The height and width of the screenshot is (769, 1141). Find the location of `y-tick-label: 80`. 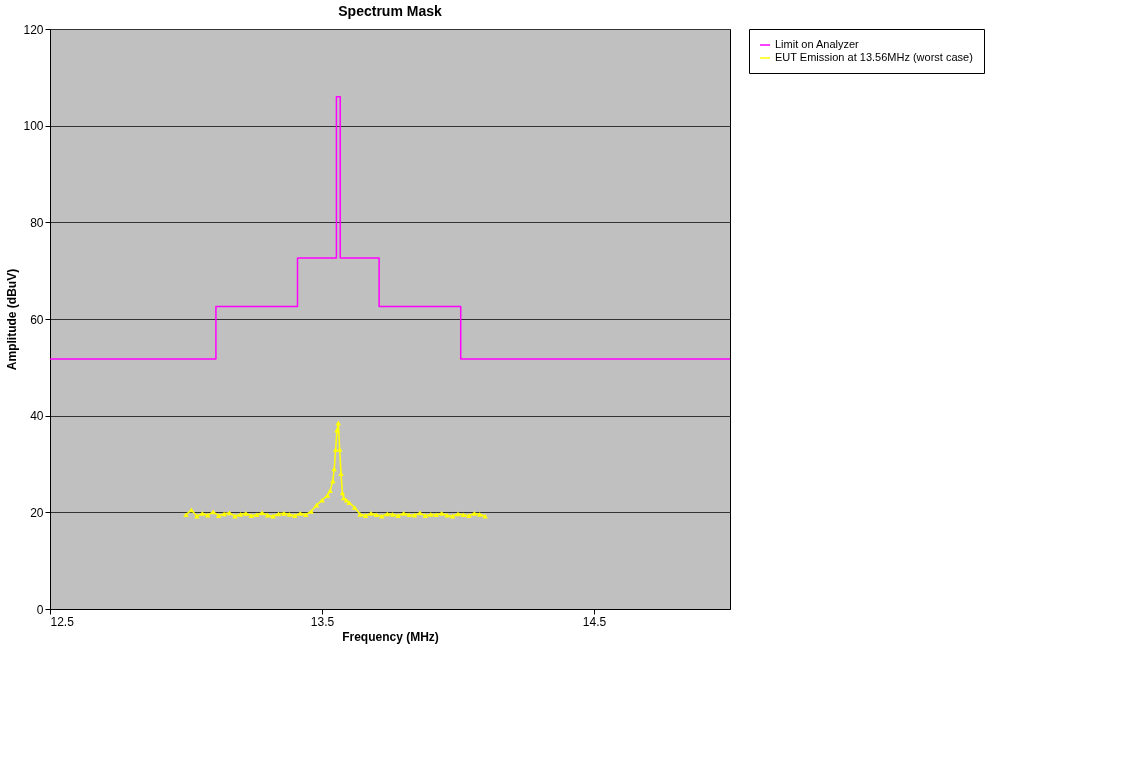

y-tick-label: 80 is located at coordinates (37, 222).